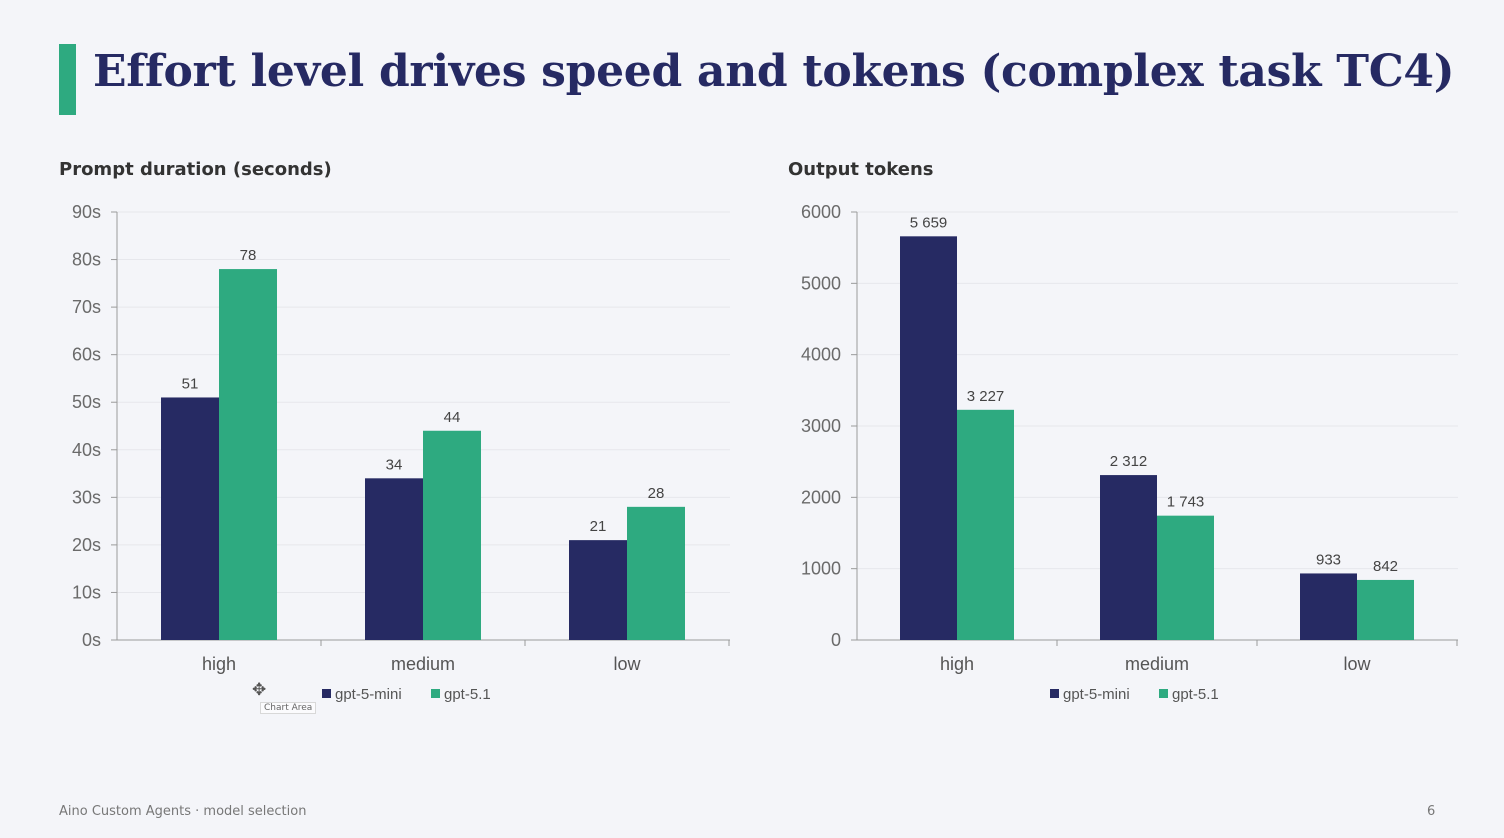 The height and width of the screenshot is (838, 1504). I want to click on duration-data-label: 51, so click(190, 383).